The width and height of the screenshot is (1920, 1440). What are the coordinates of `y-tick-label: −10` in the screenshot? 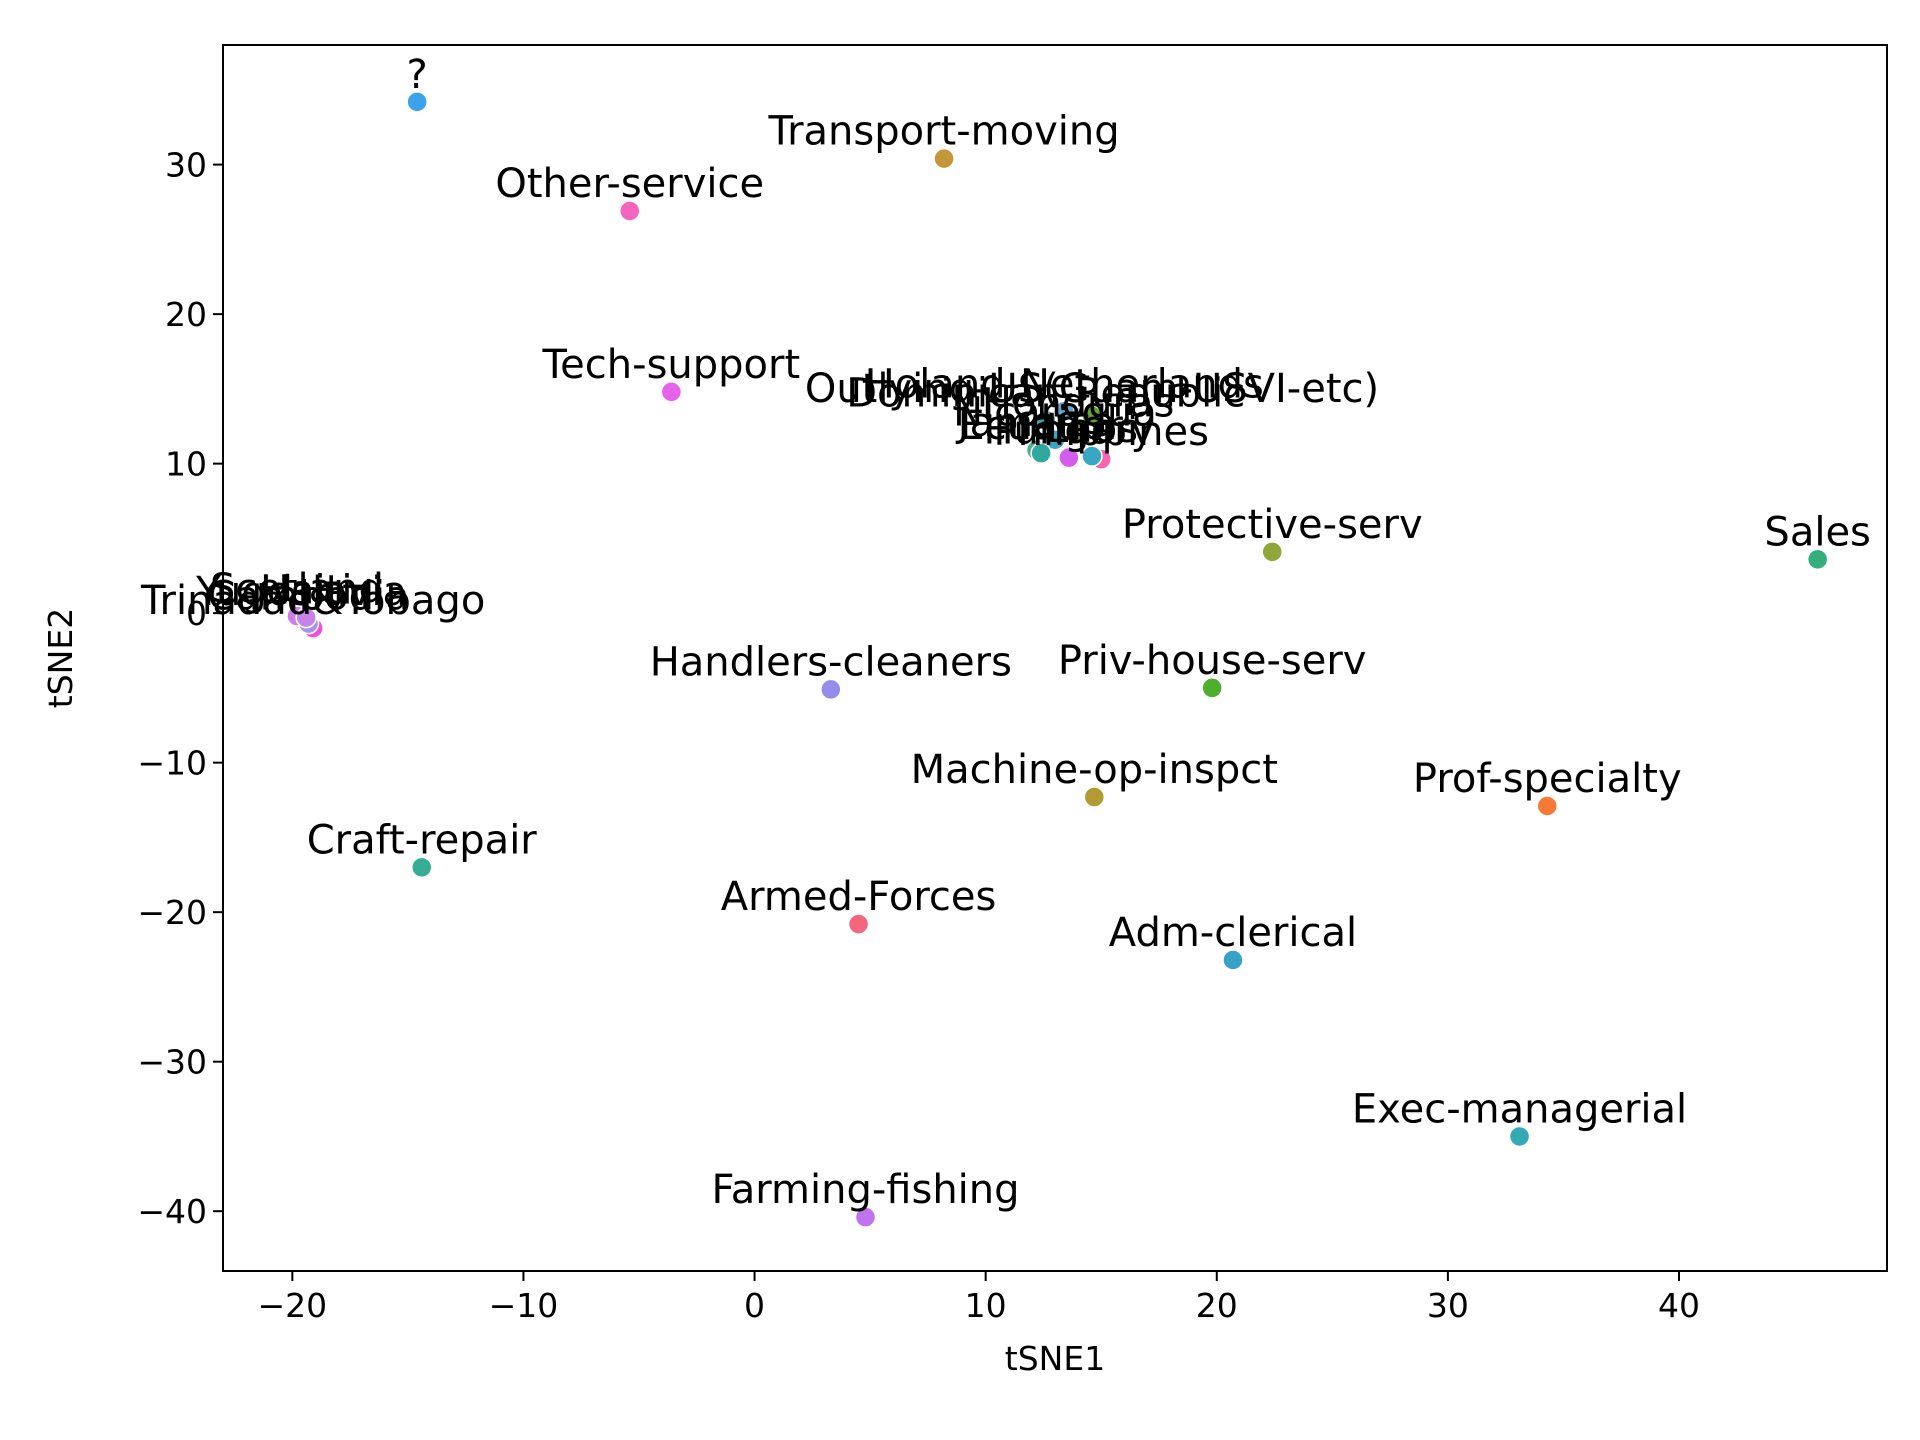 It's located at (172, 763).